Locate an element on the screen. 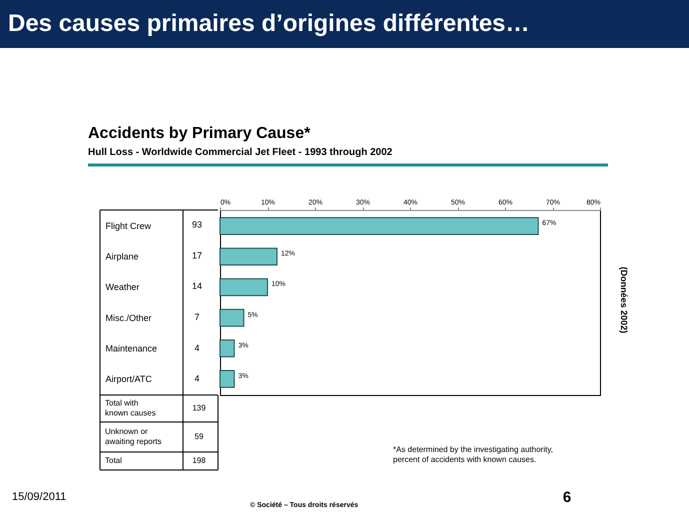 The height and width of the screenshot is (517, 689). text: 139 is located at coordinates (199, 408).